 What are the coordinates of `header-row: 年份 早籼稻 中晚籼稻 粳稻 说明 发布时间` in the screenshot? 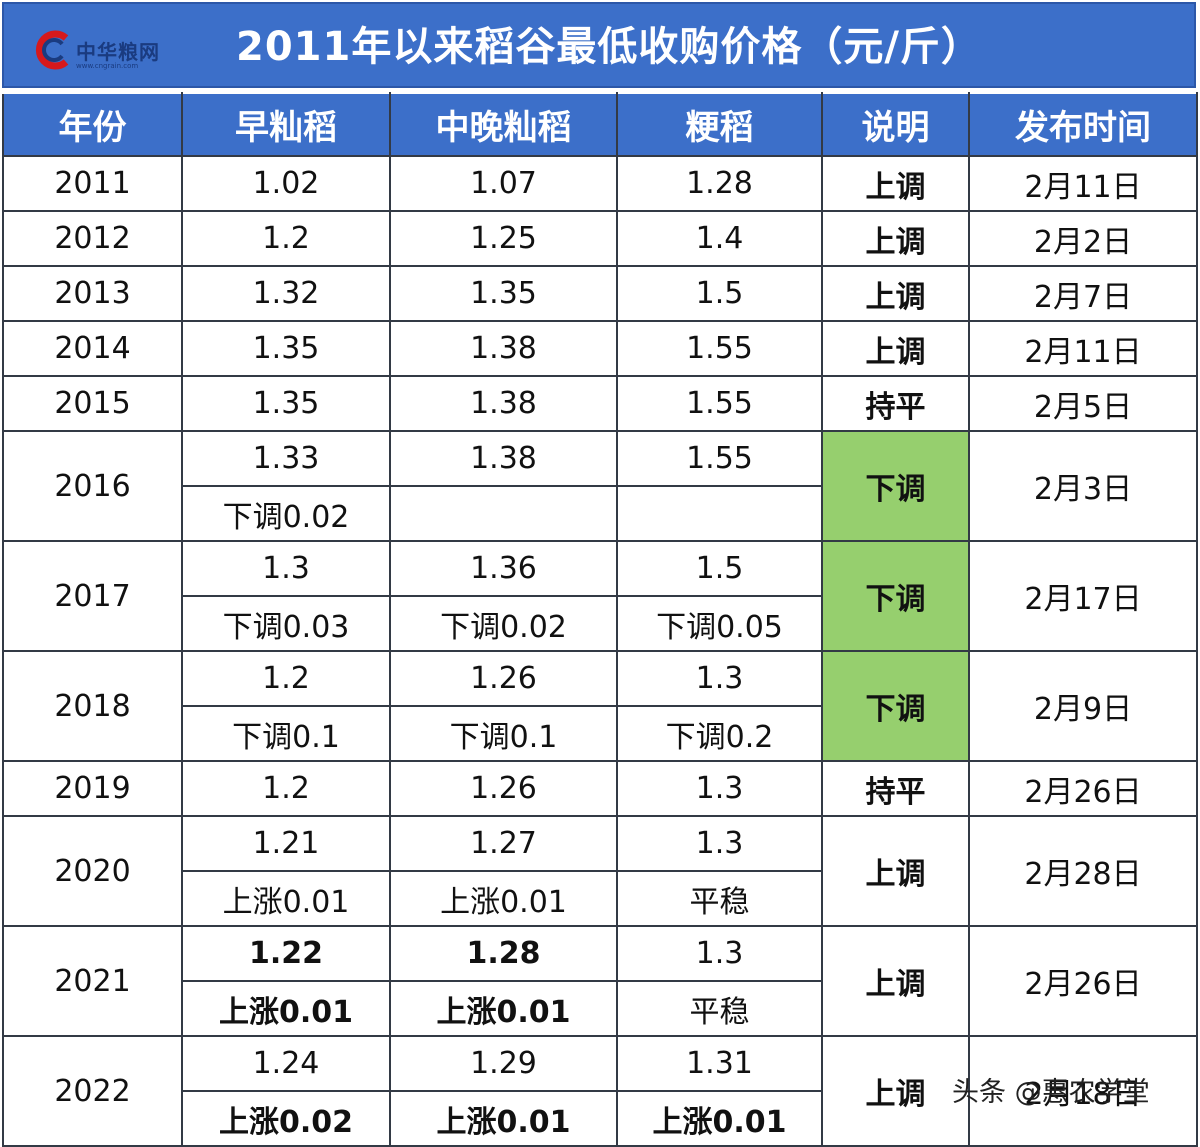 It's located at (600, 124).